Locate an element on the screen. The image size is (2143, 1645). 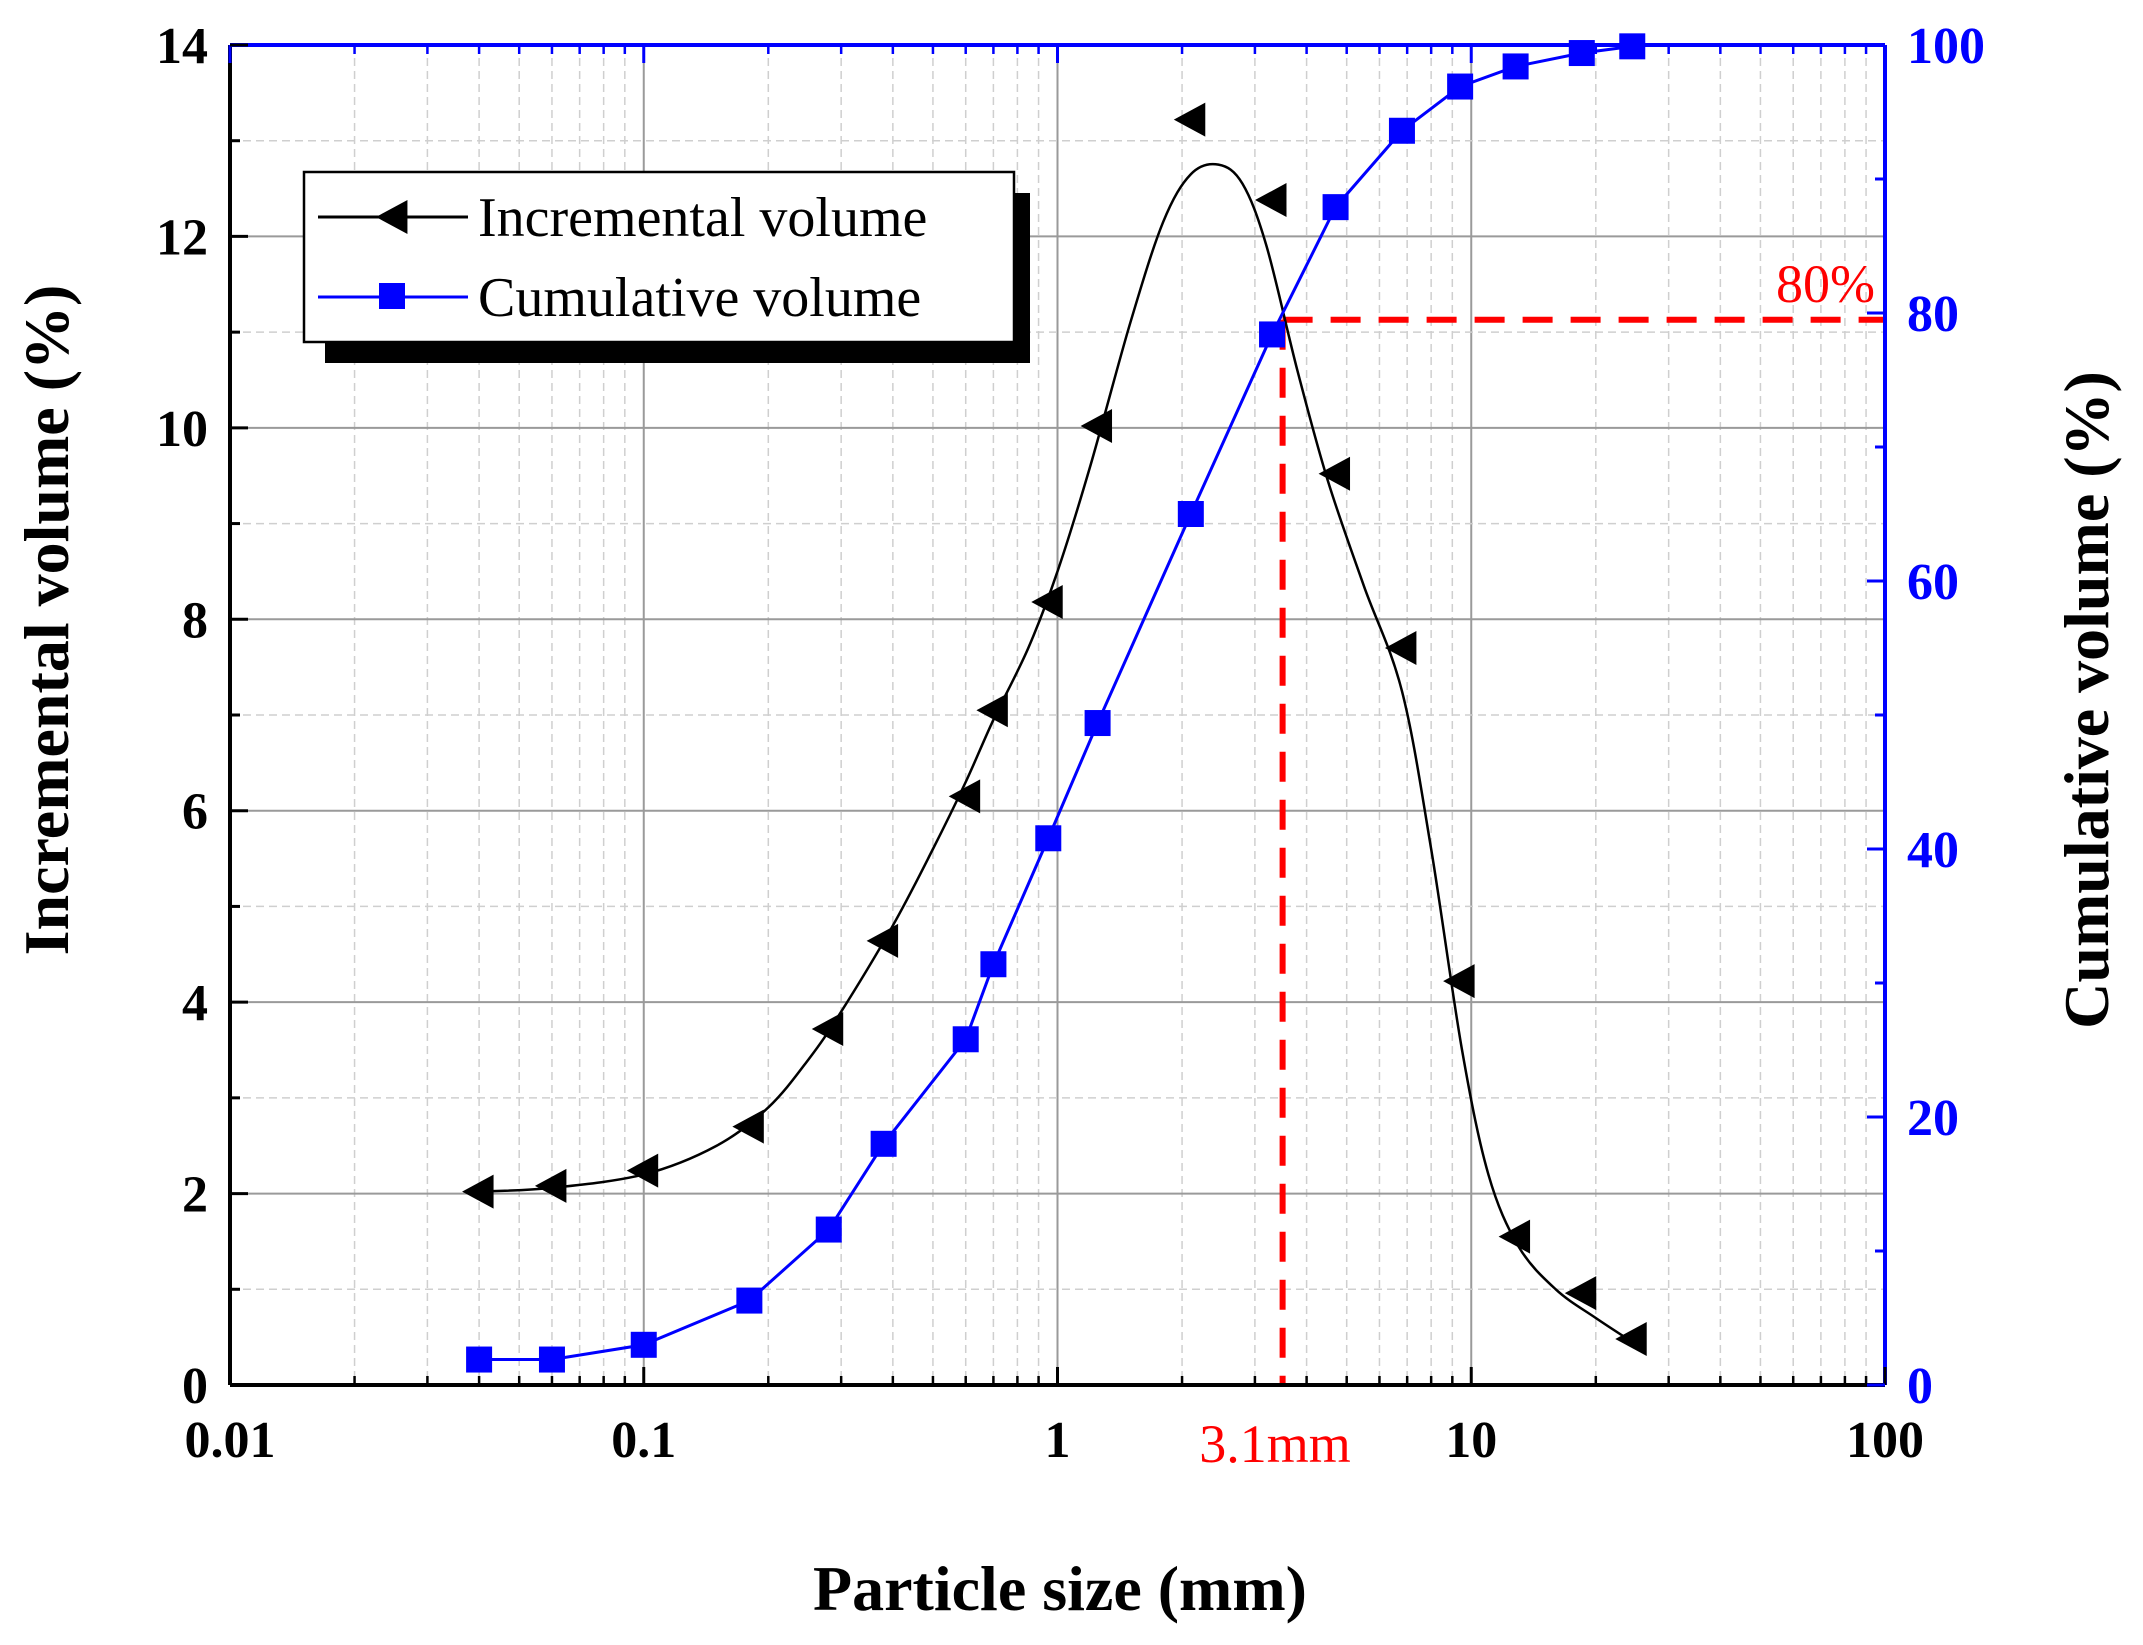
annotation-80-label: 80% is located at coordinates (1825, 284).